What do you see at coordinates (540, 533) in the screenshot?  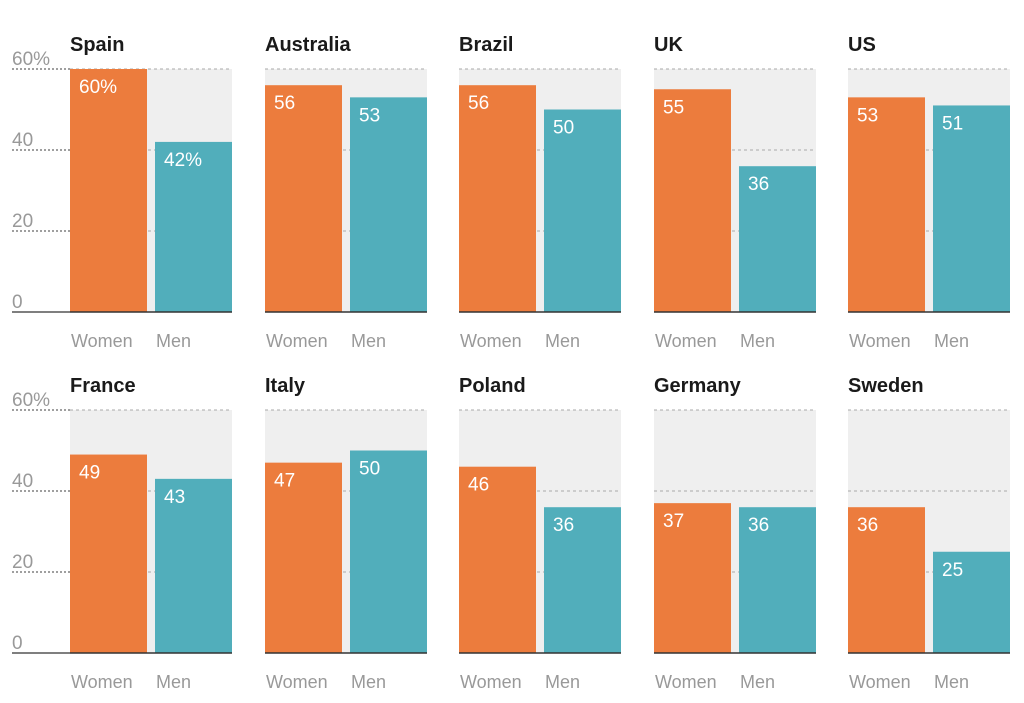 I see `panel-poland: 46 Women 36 Men Poland` at bounding box center [540, 533].